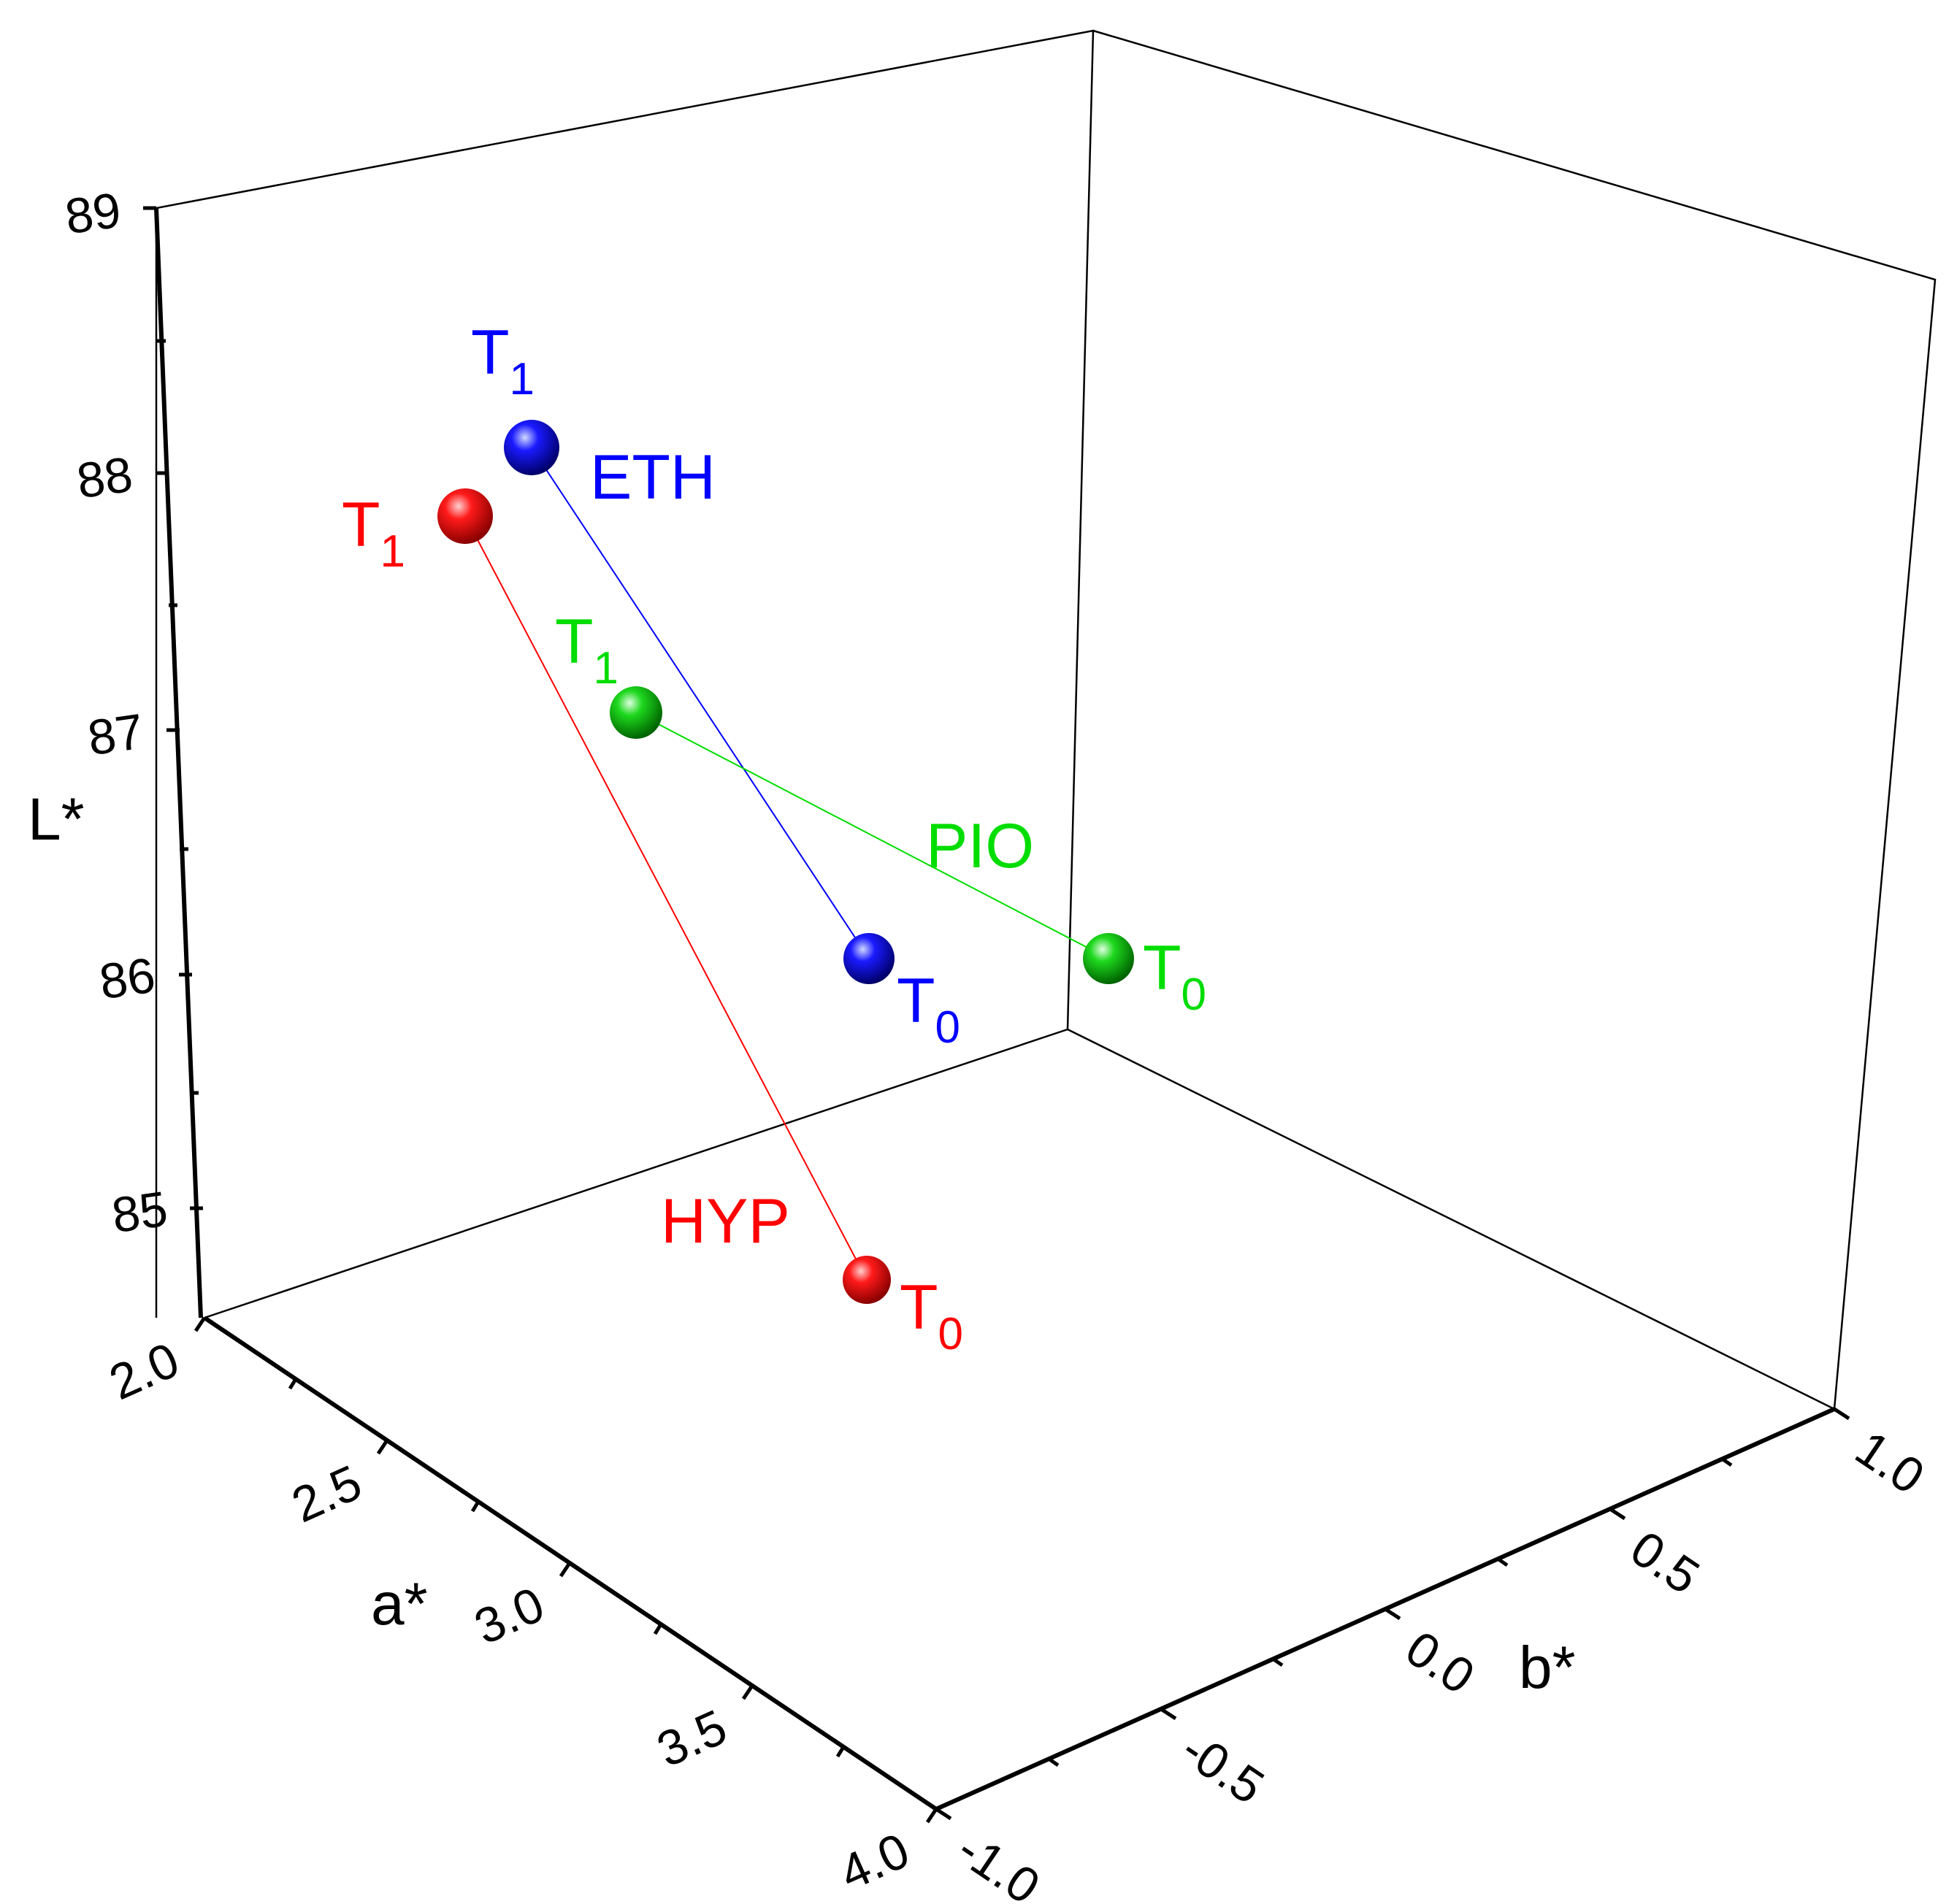 The image size is (1957, 1904). What do you see at coordinates (636, 712) in the screenshot?
I see `point-pio-t1` at bounding box center [636, 712].